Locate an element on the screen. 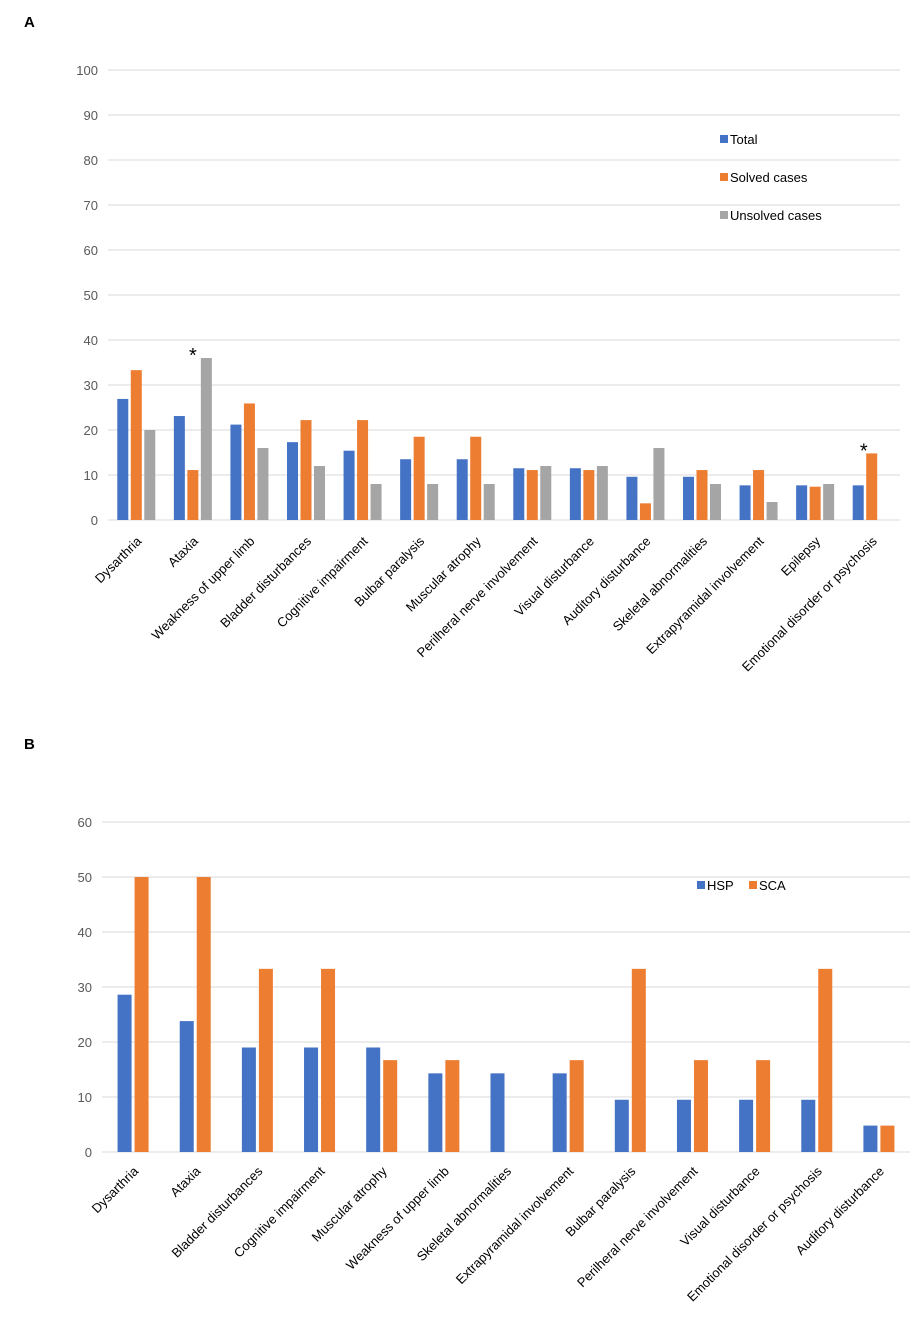  significance-marker: * is located at coordinates (864, 451).